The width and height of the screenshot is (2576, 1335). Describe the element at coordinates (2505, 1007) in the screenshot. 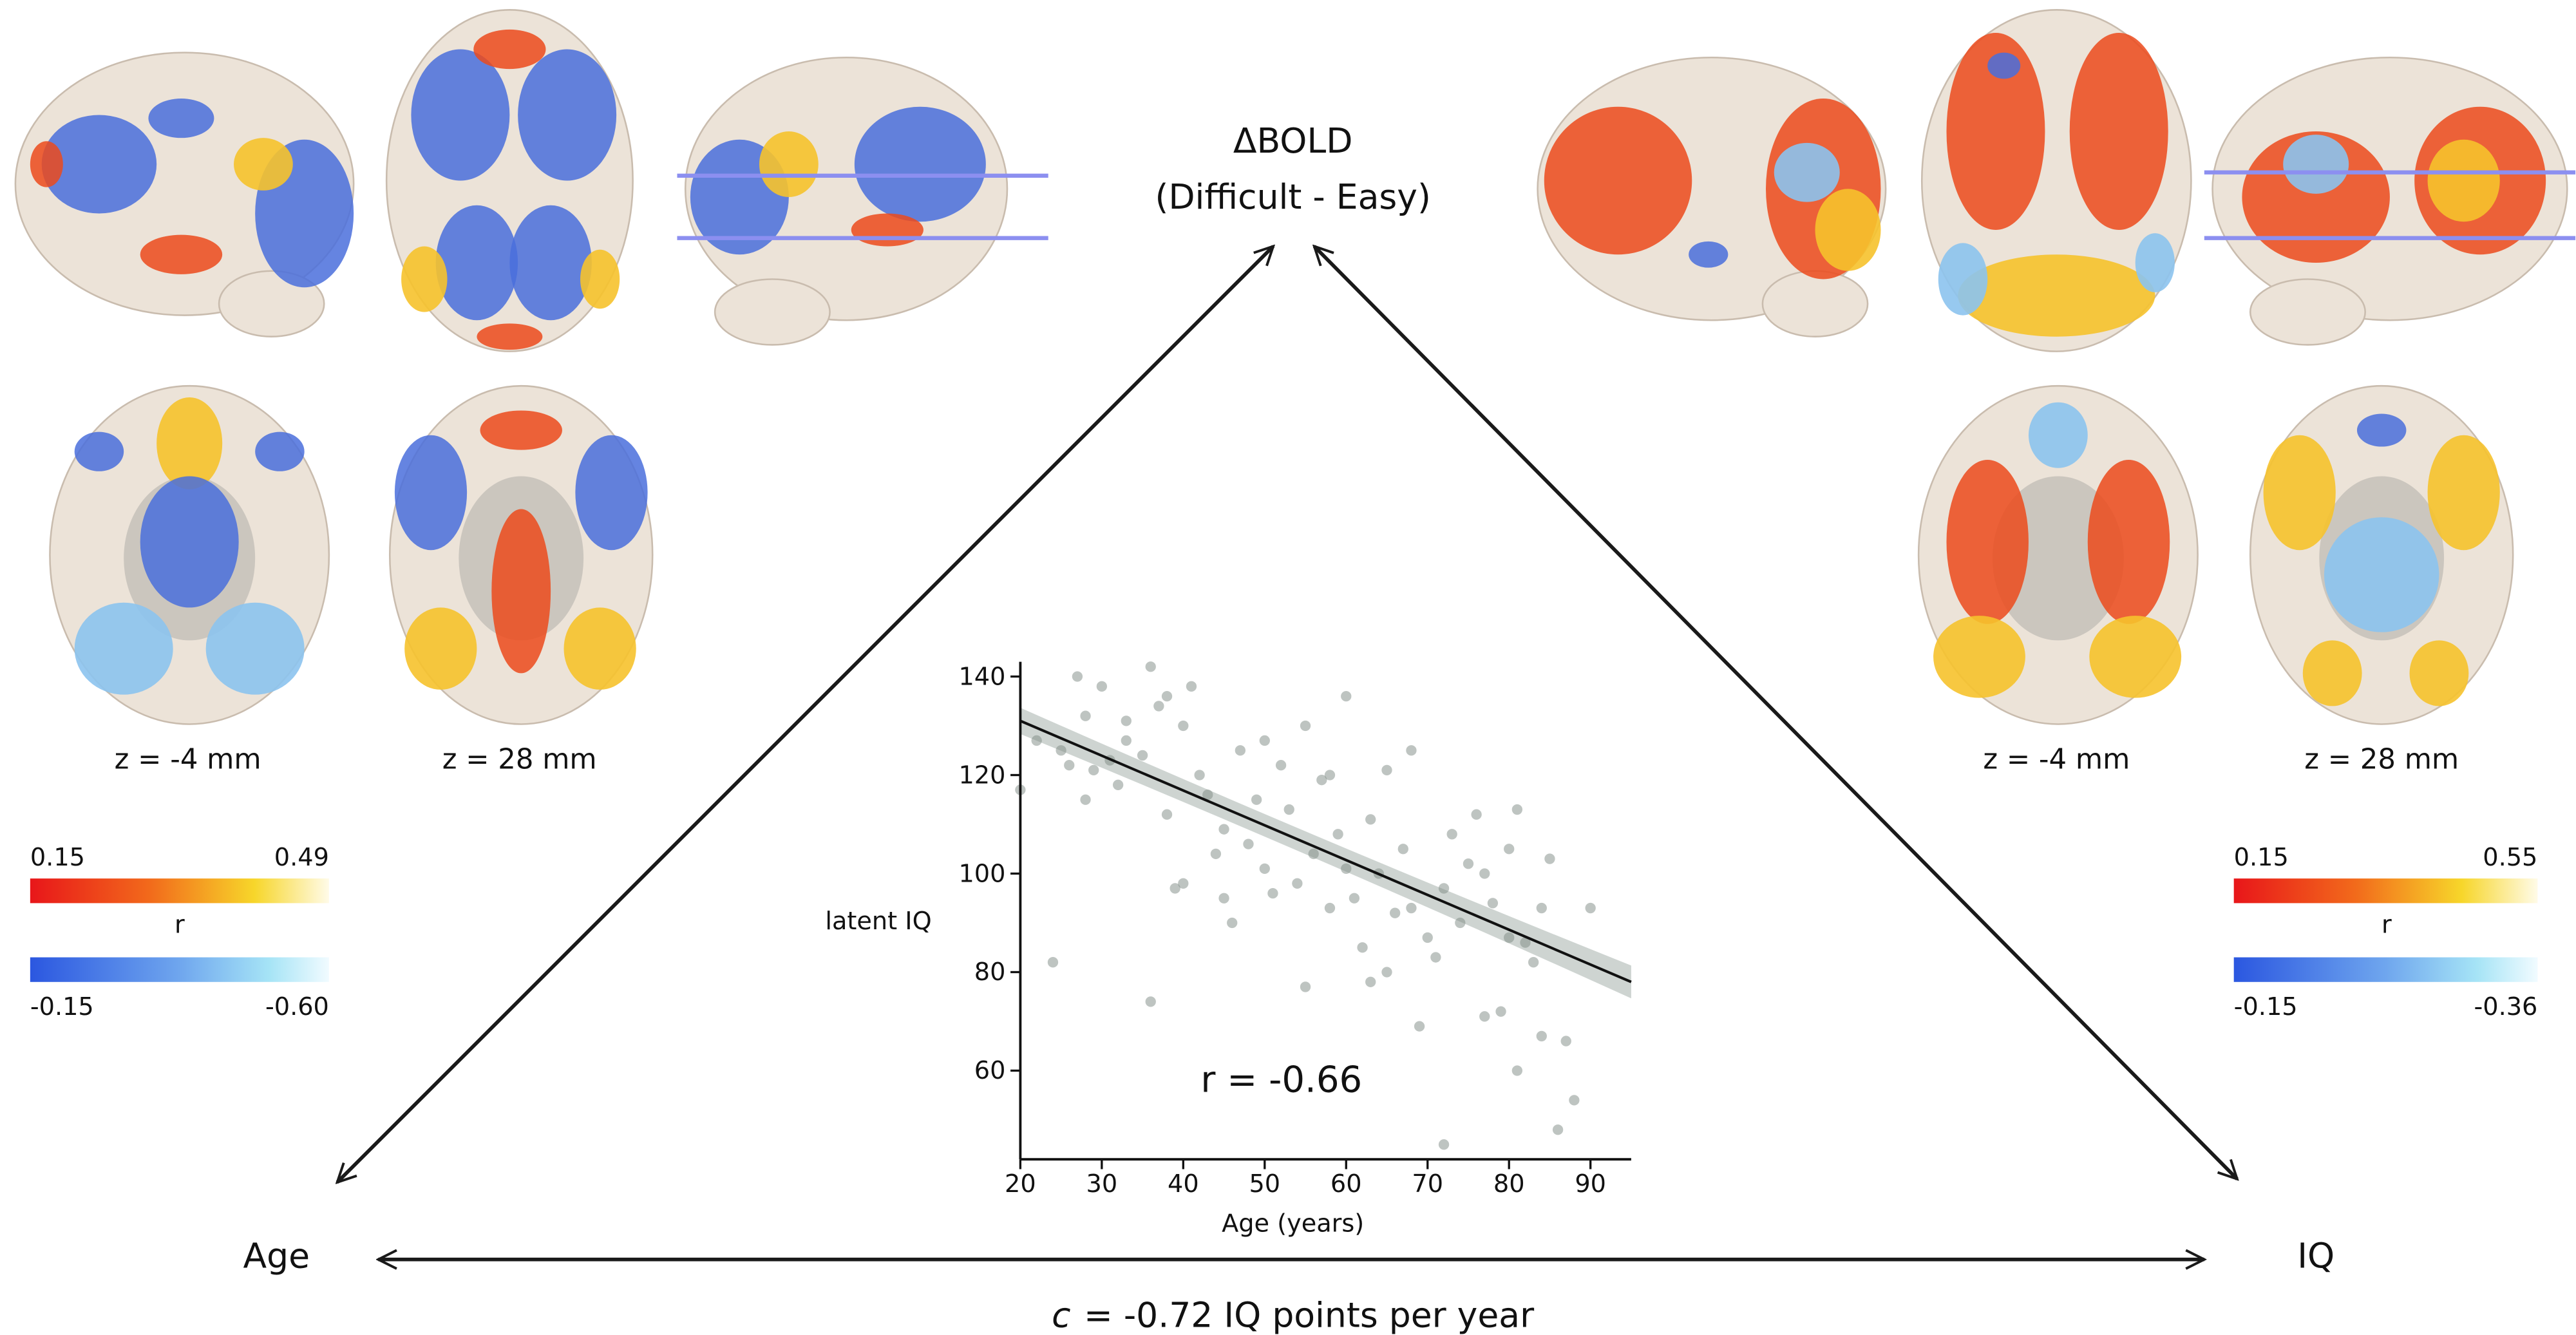

I see `colorbar-tick-label: -0.36` at that location.